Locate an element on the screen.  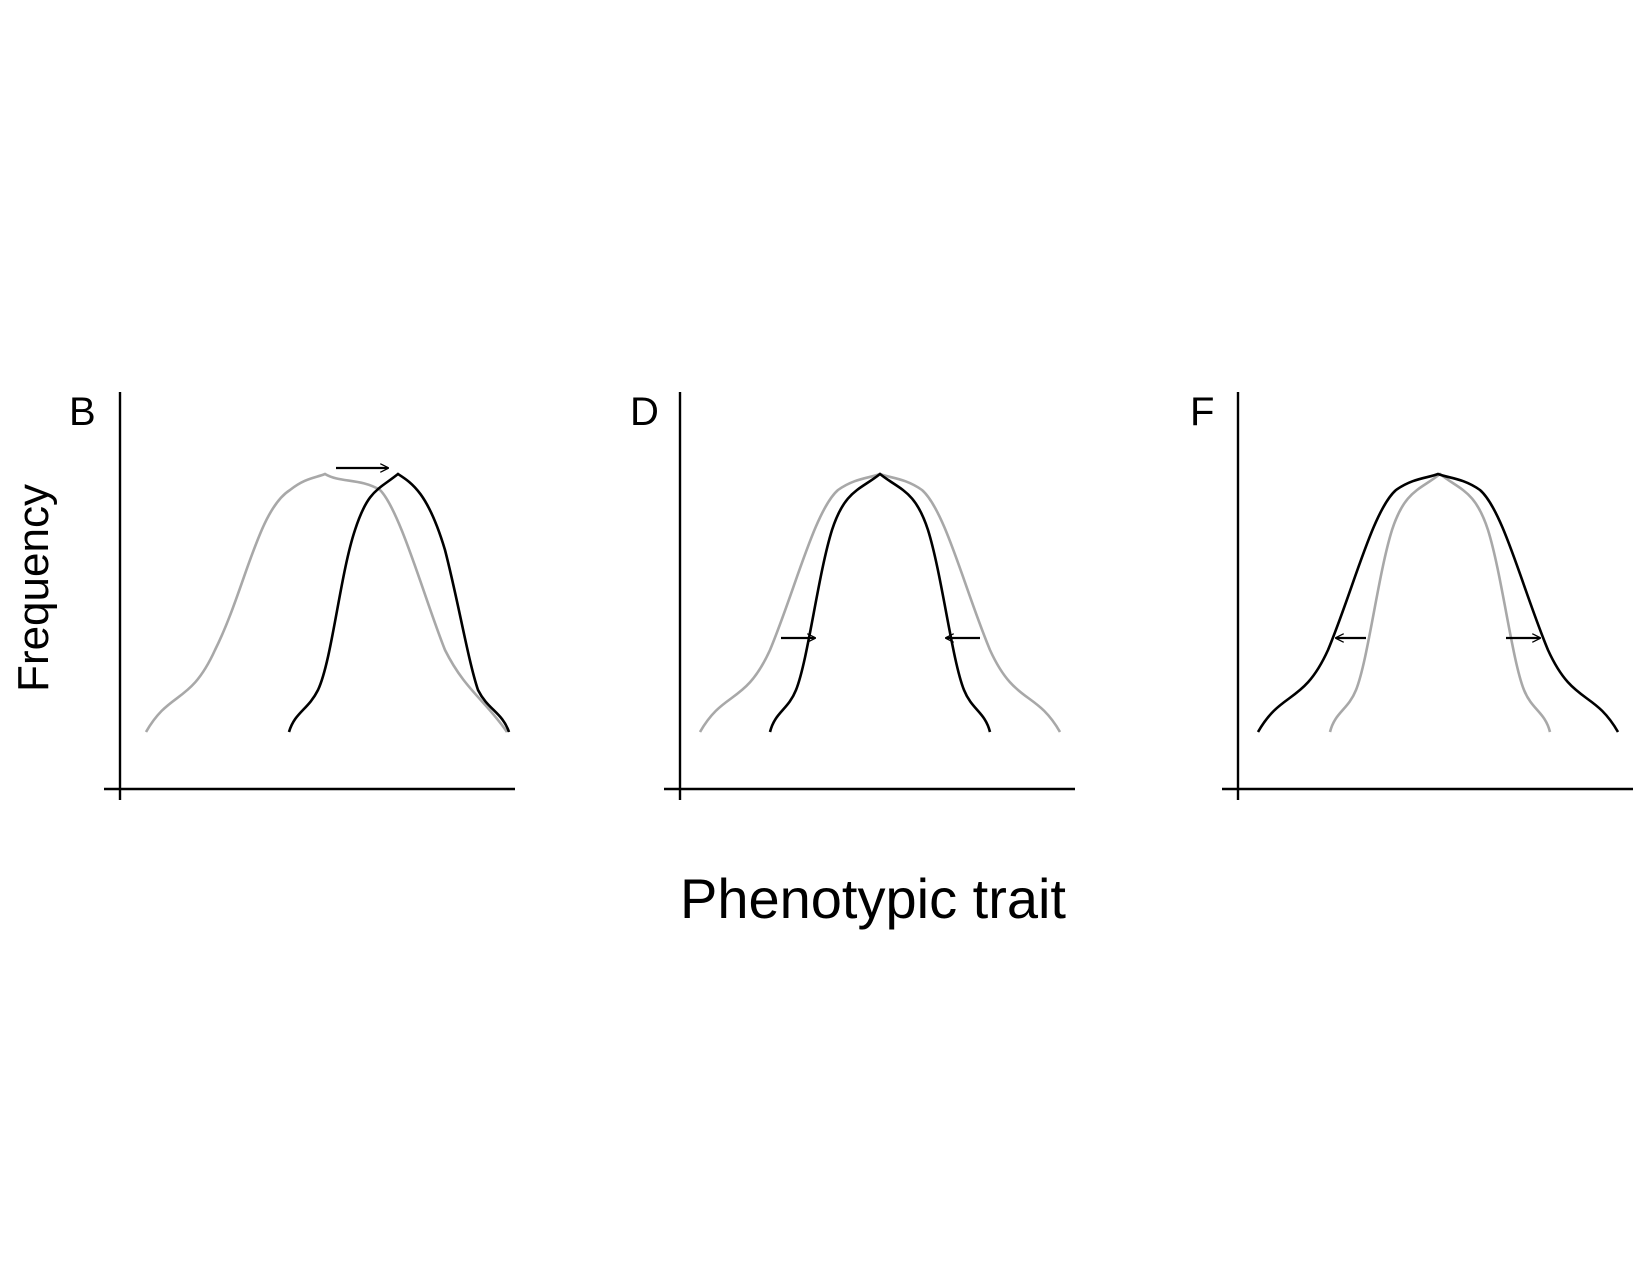
panel-f: F is located at coordinates (1411, 595).